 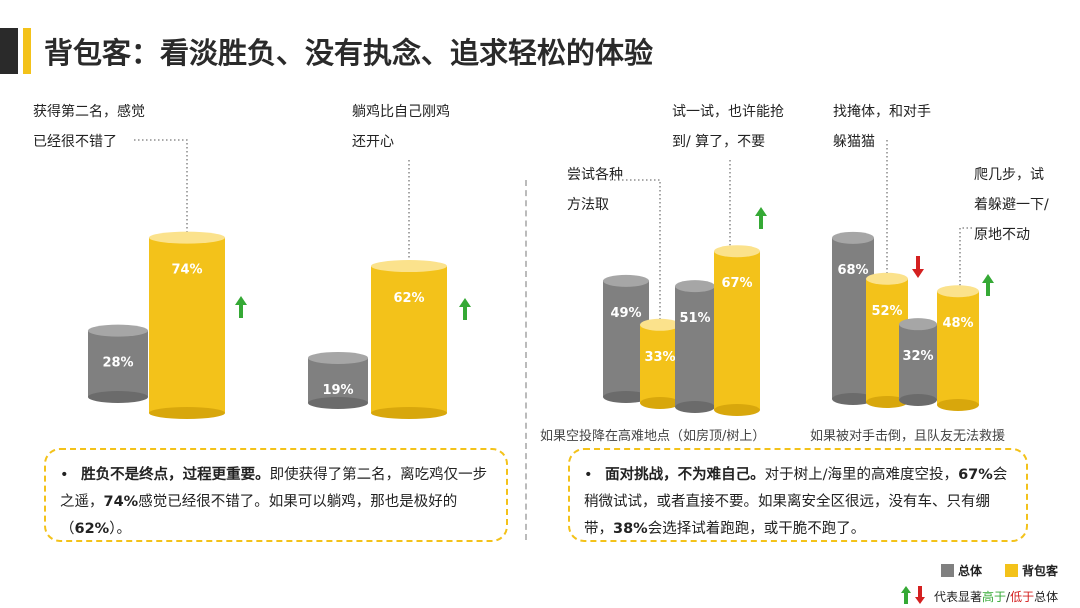 I want to click on title-accent-dark, so click(x=9, y=51).